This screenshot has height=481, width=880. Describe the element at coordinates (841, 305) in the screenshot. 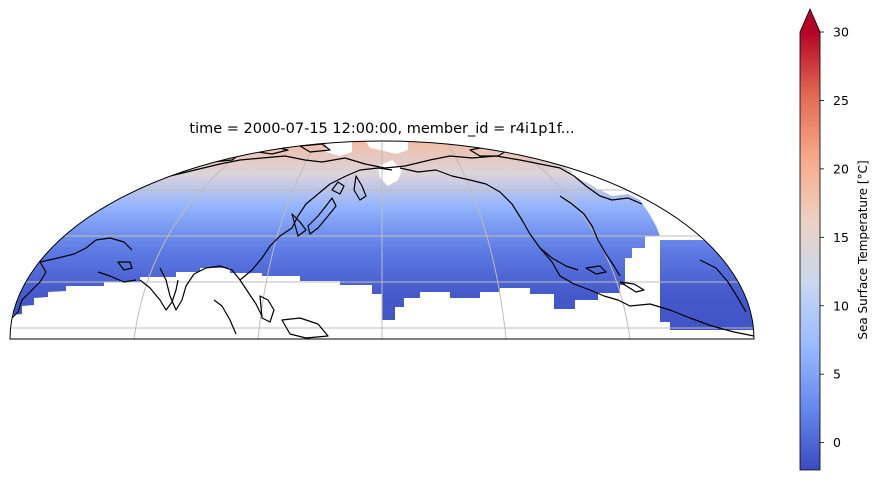

I see `colorbar-tick-label: 10` at that location.